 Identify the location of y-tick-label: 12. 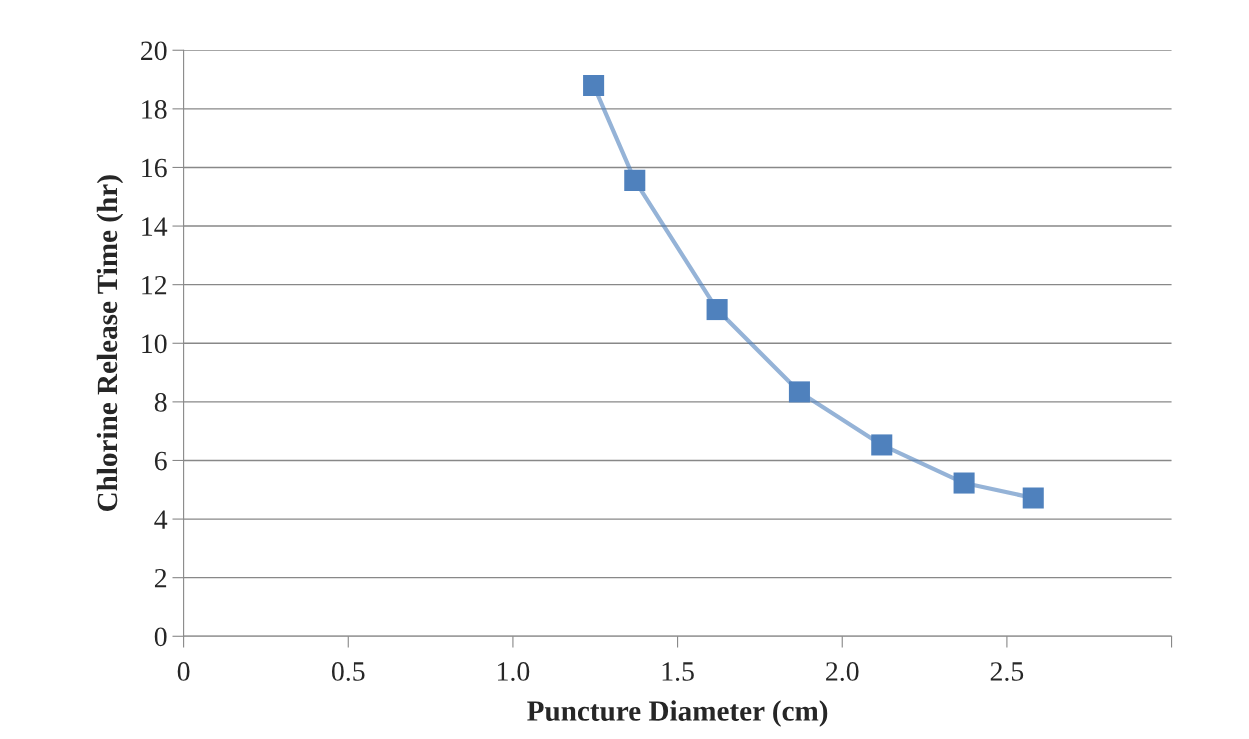
(154, 285).